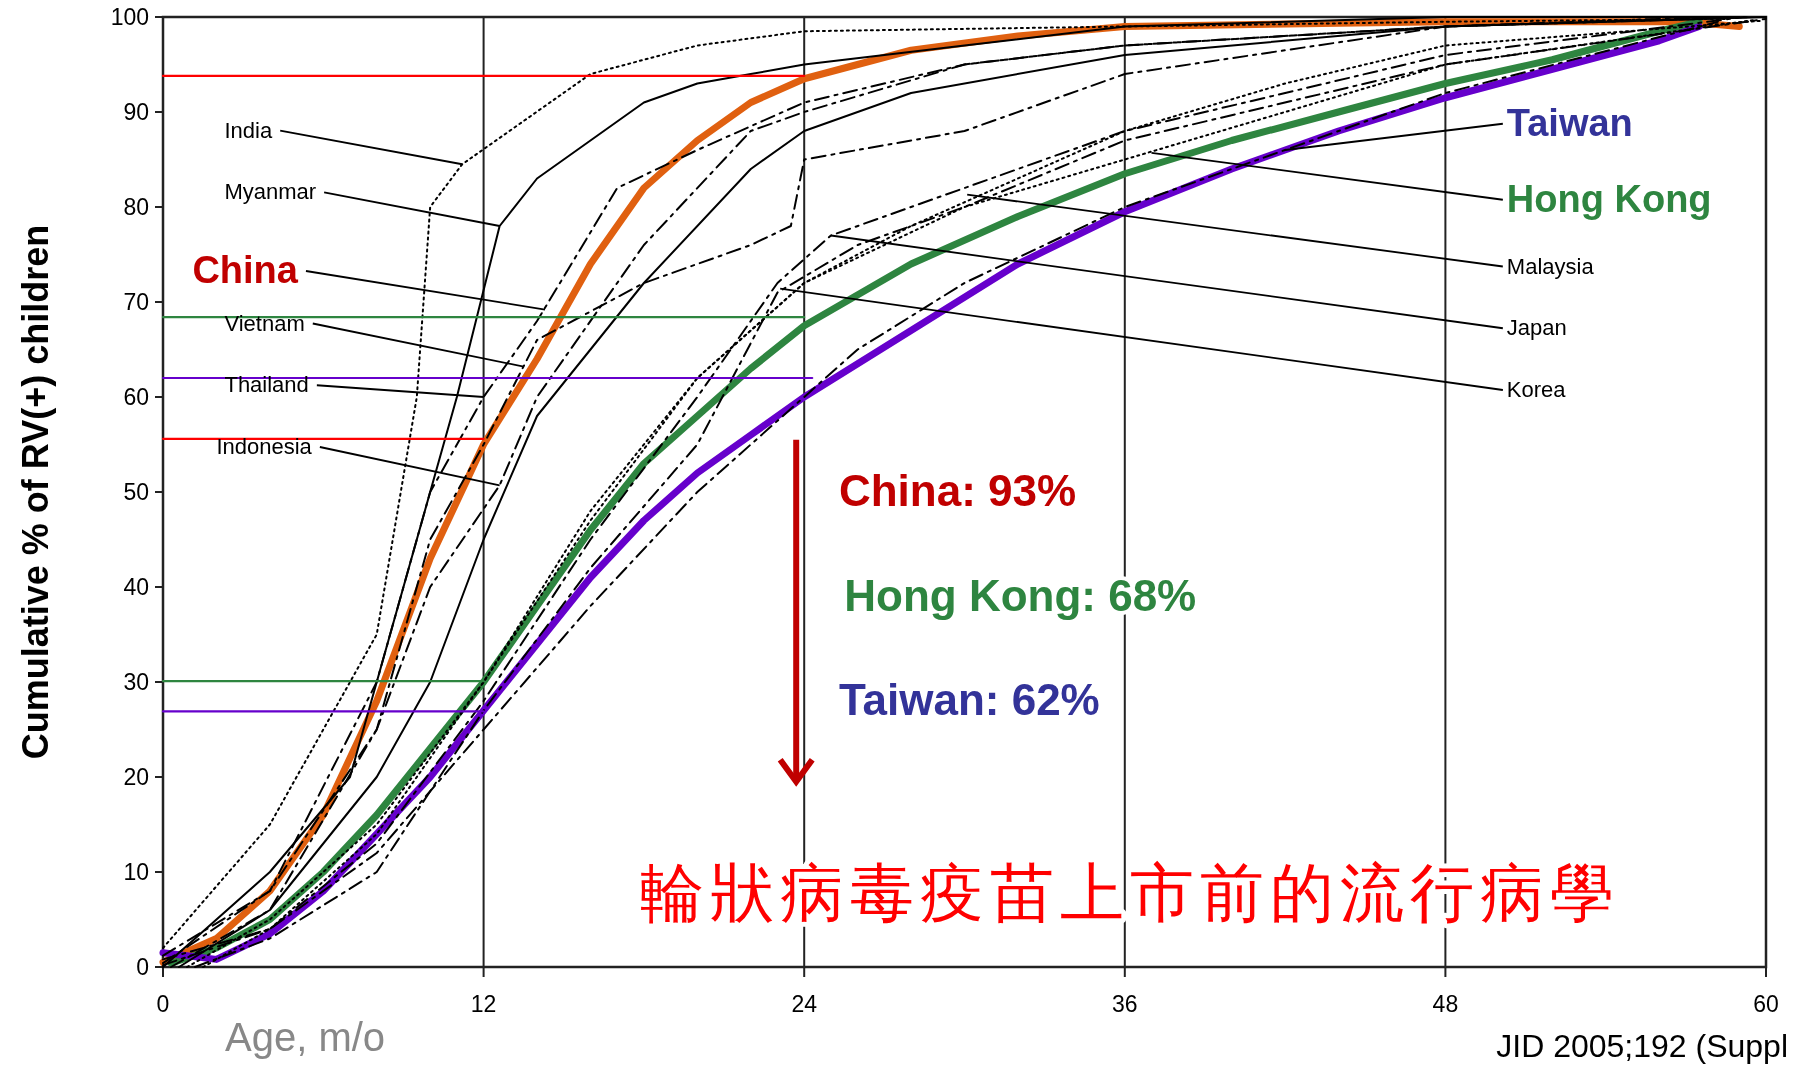 The width and height of the screenshot is (1798, 1065). I want to click on y-tick-label: 100, so click(129, 17).